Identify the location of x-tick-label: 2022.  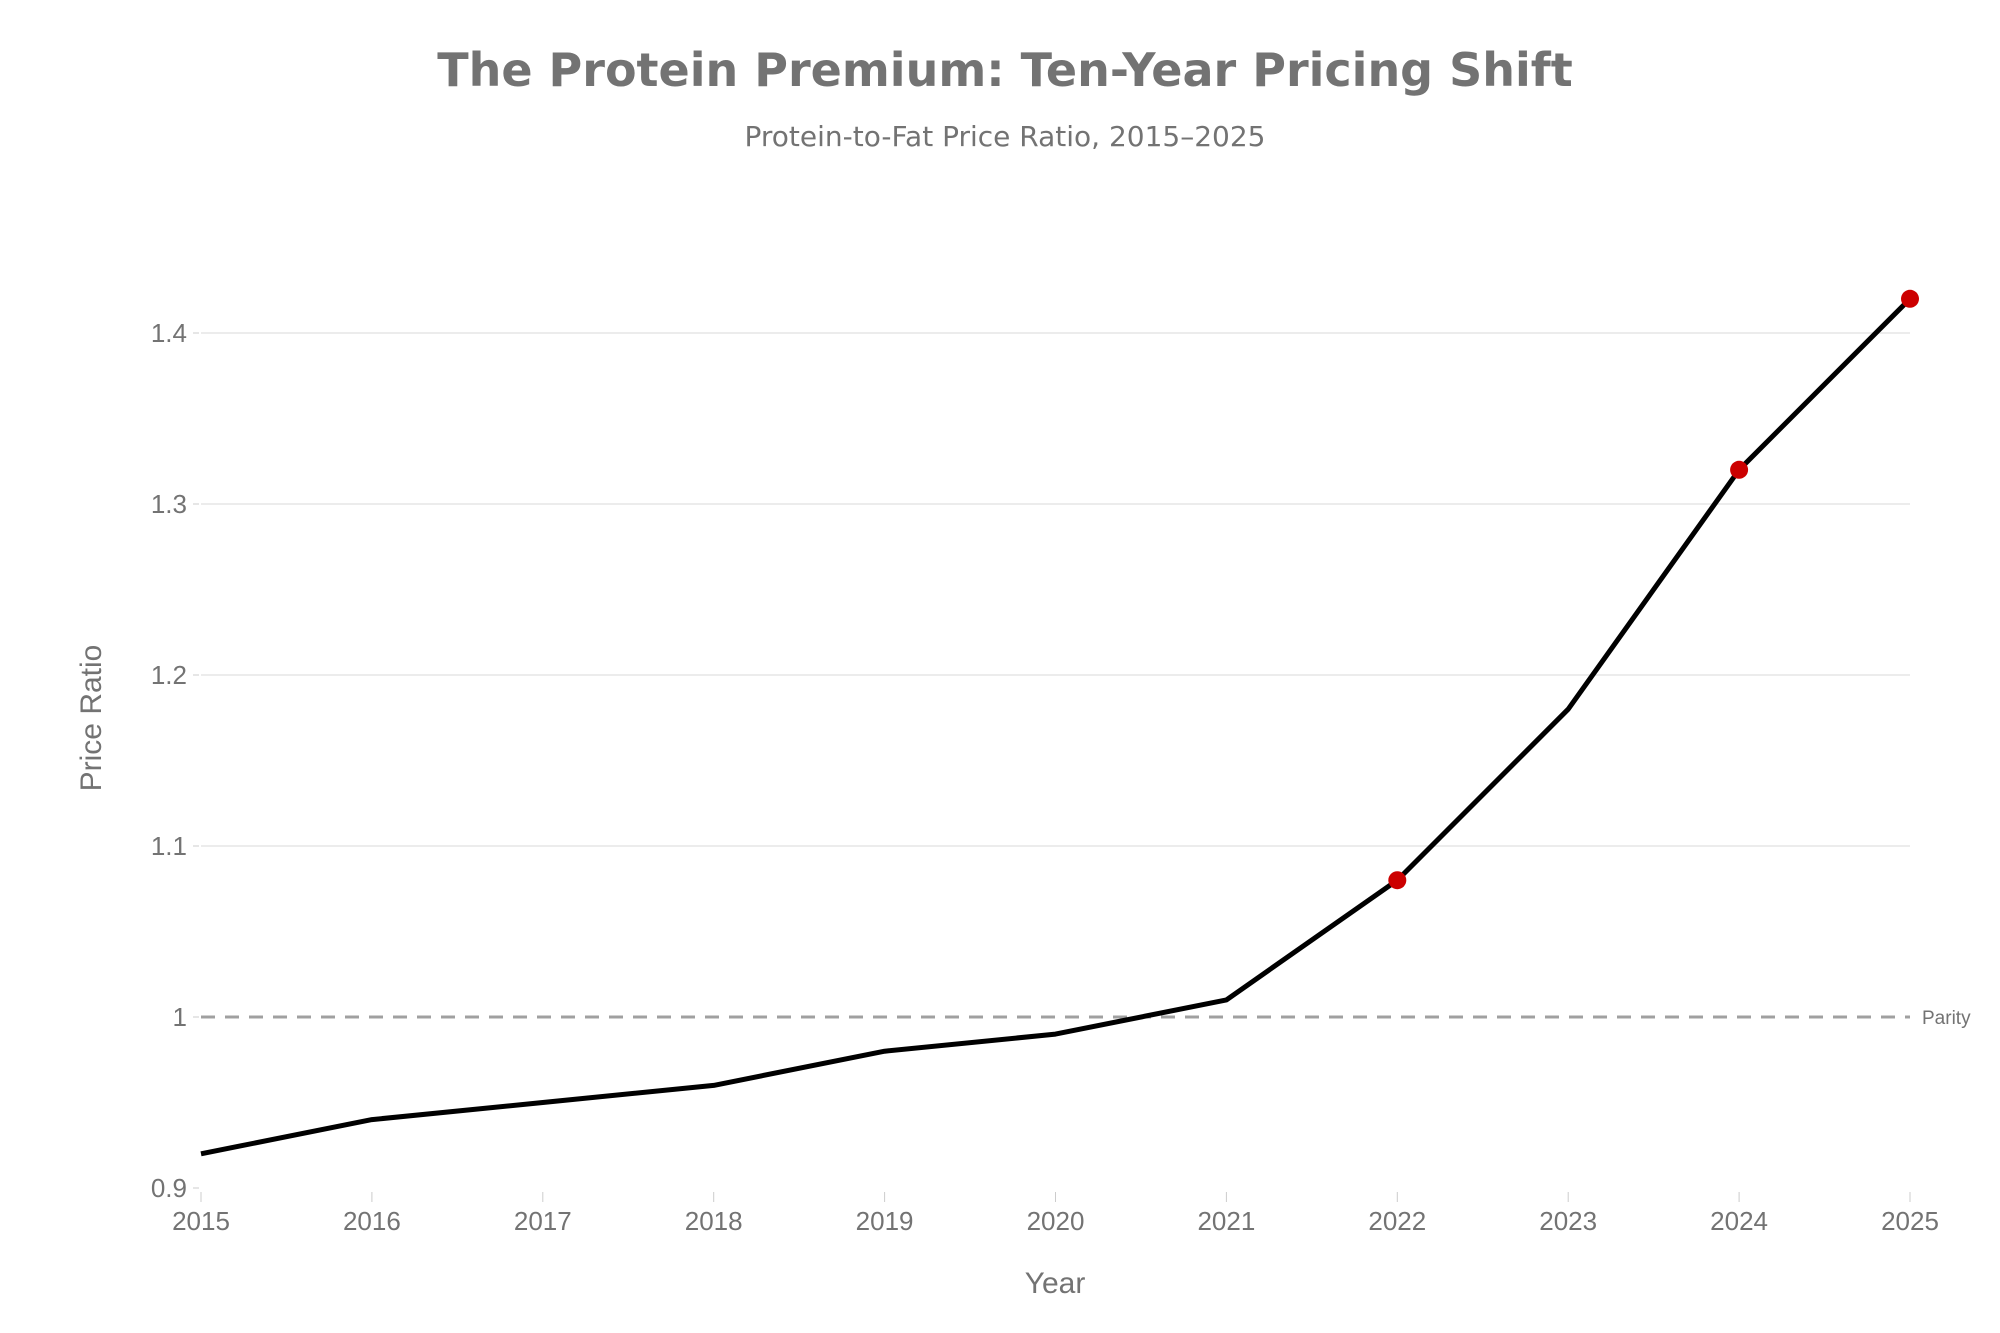
(1397, 1221).